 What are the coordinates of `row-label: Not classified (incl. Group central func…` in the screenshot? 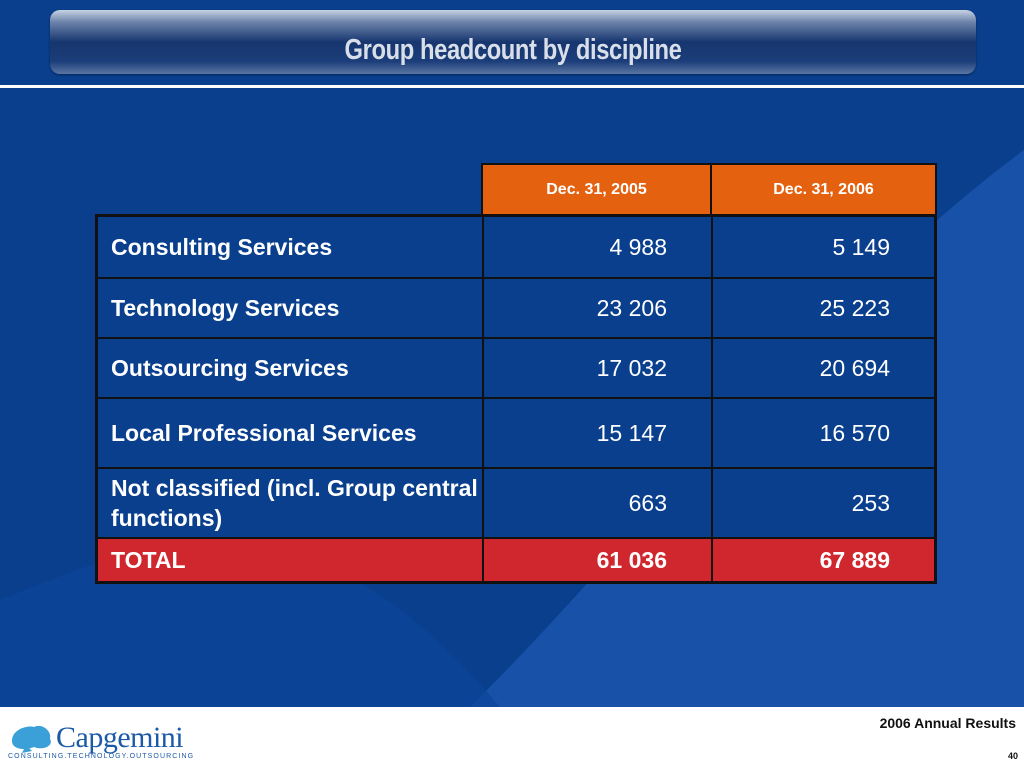 It's located at (291, 504).